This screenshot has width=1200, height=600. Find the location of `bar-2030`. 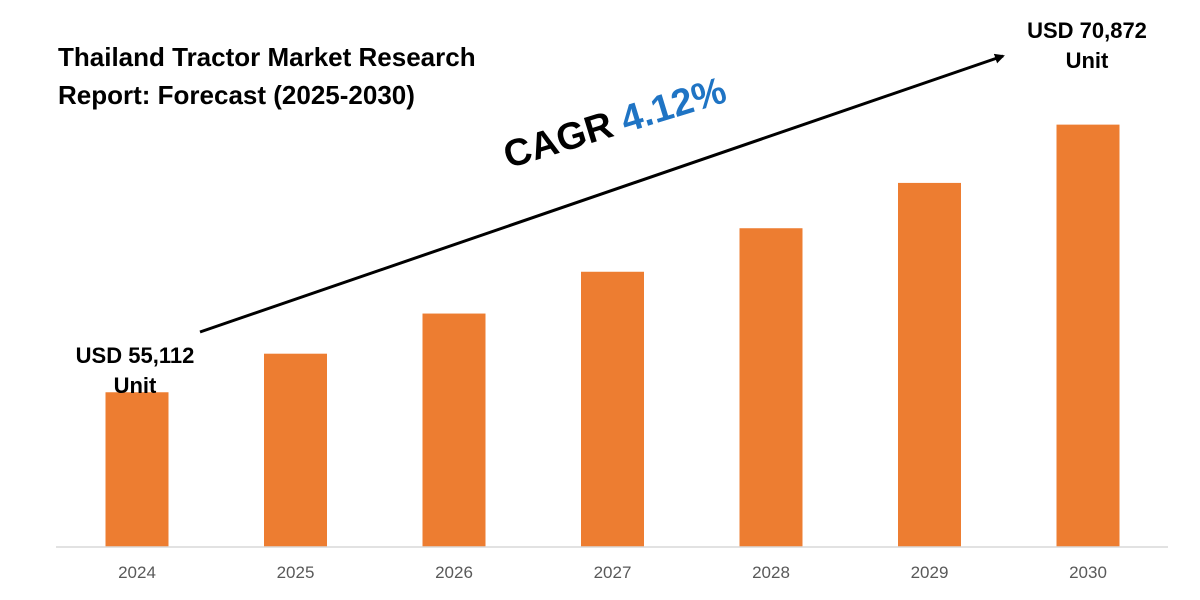

bar-2030 is located at coordinates (1088, 335).